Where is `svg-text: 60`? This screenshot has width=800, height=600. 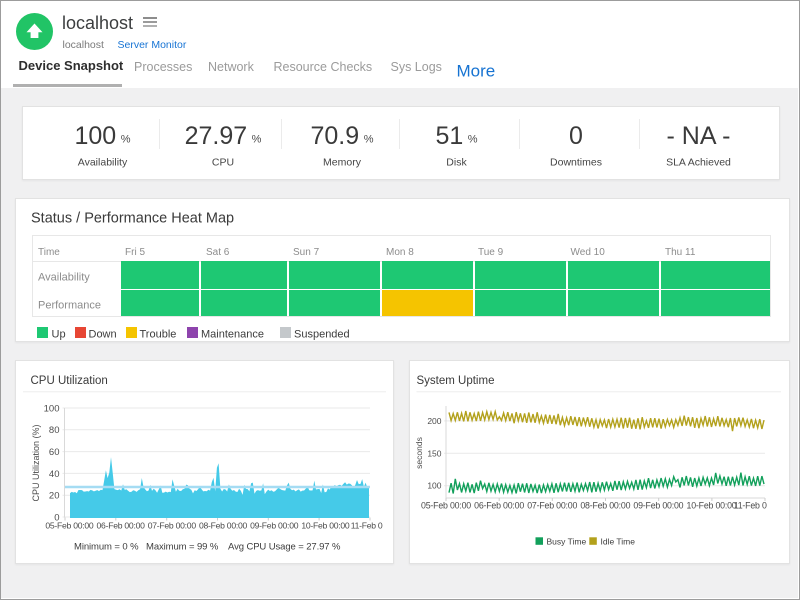 svg-text: 60 is located at coordinates (54, 452).